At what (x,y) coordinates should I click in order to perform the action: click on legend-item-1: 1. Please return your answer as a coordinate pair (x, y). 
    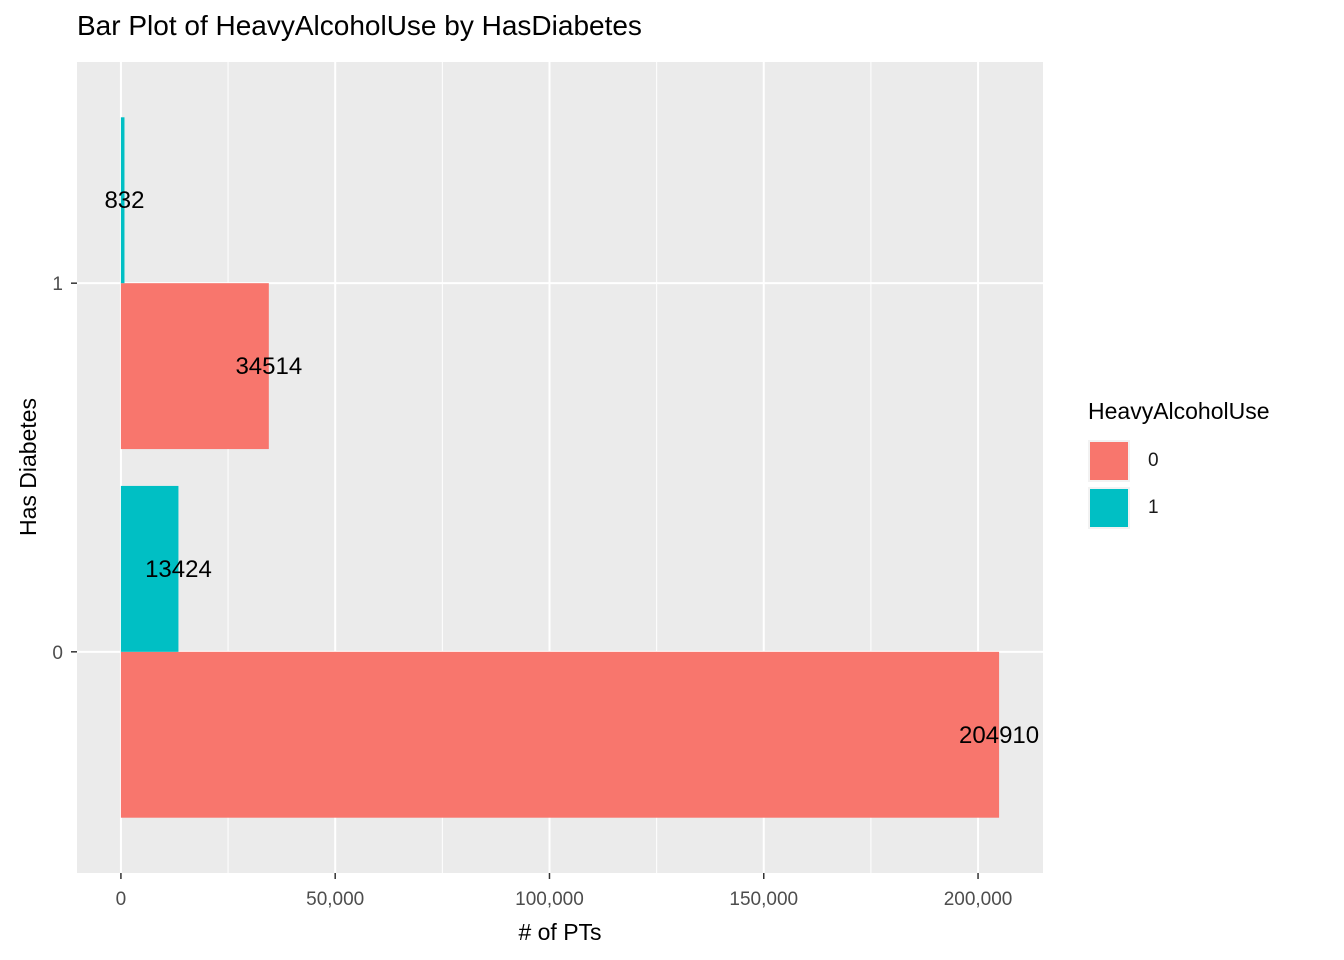
    Looking at the image, I should click on (1179, 507).